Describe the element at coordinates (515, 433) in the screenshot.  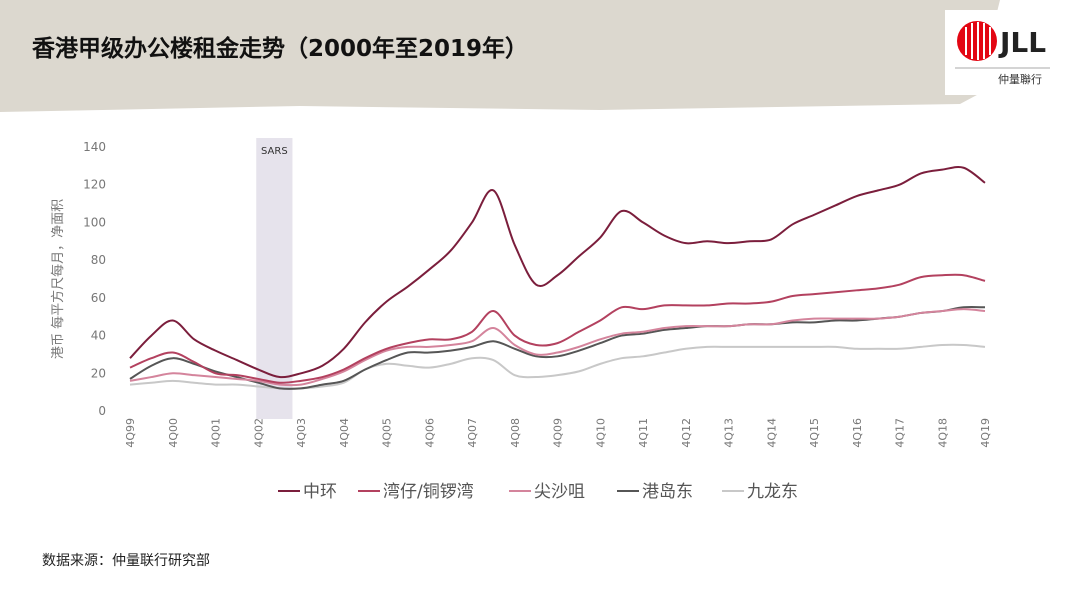
I see `x-tick-label: 4Q08` at that location.